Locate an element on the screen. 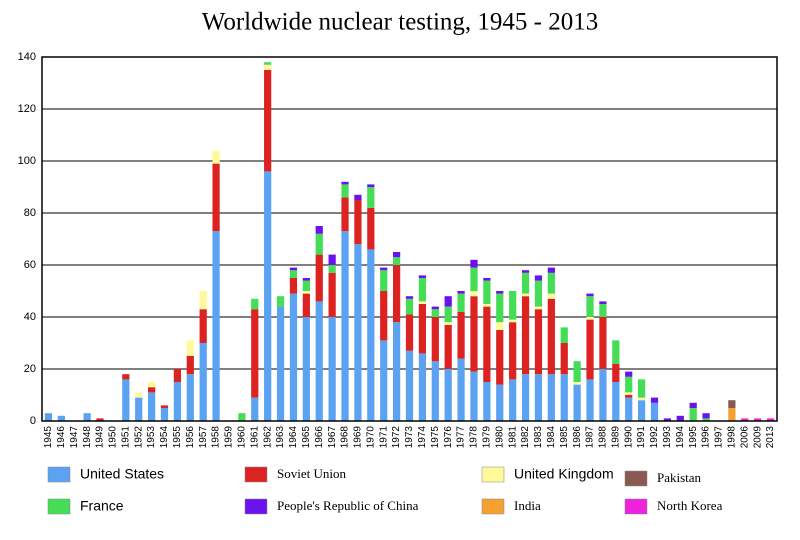 The width and height of the screenshot is (800, 540). x-tick-label: 1957 is located at coordinates (203, 437).